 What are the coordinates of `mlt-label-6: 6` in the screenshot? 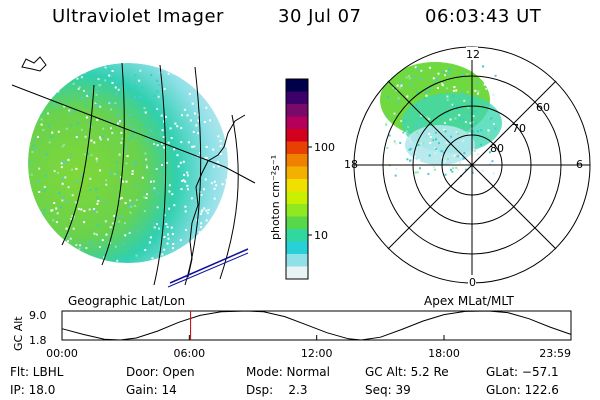 It's located at (579, 164).